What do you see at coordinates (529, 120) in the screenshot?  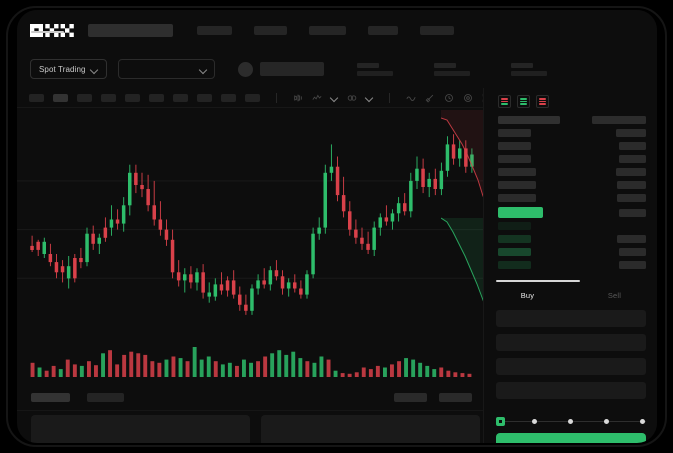 I see `ob-col-price` at bounding box center [529, 120].